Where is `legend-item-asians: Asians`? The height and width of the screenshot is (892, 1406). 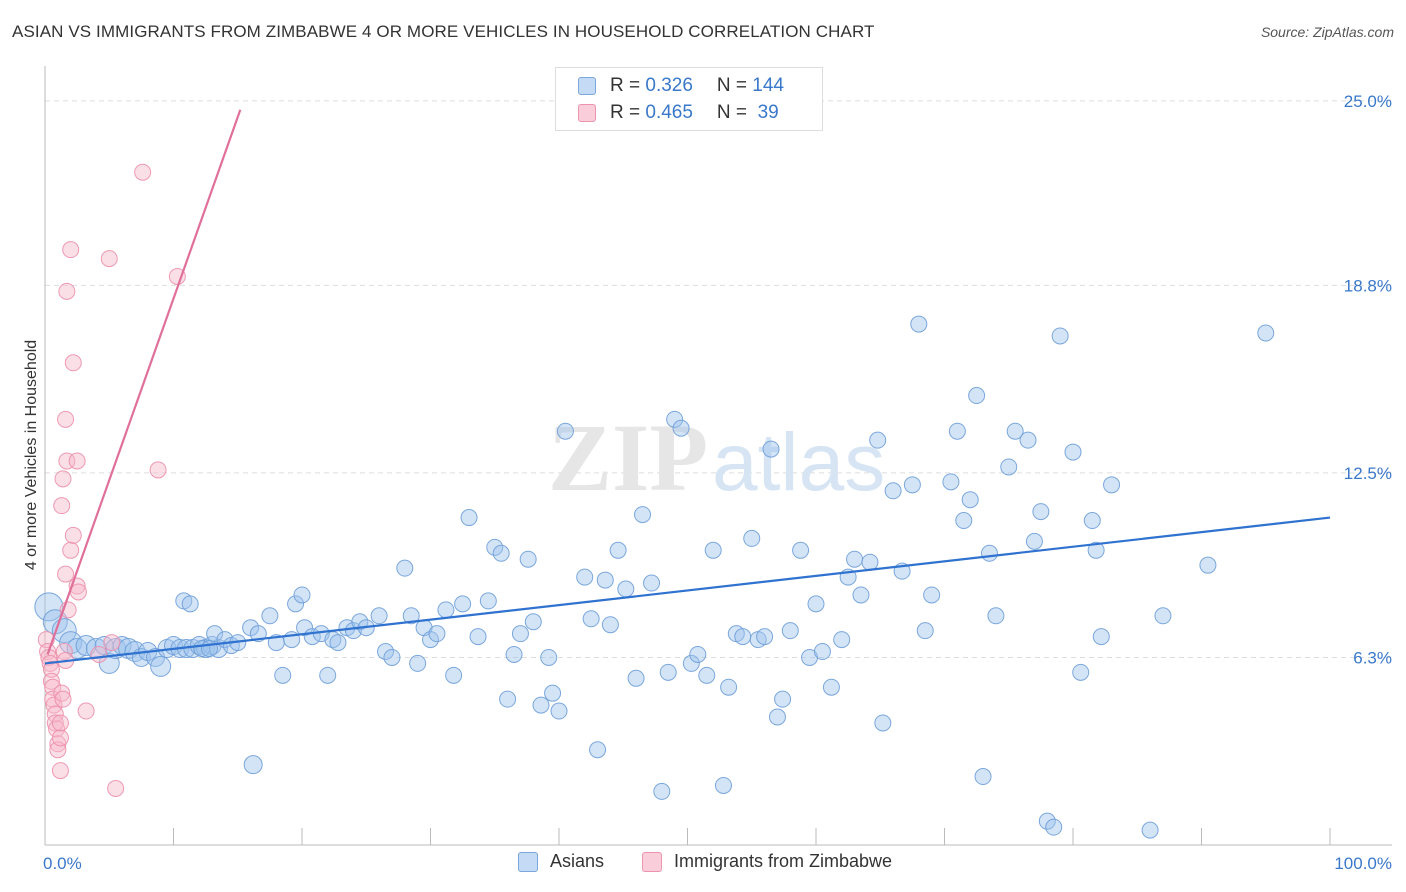 legend-item-asians: Asians is located at coordinates (561, 861).